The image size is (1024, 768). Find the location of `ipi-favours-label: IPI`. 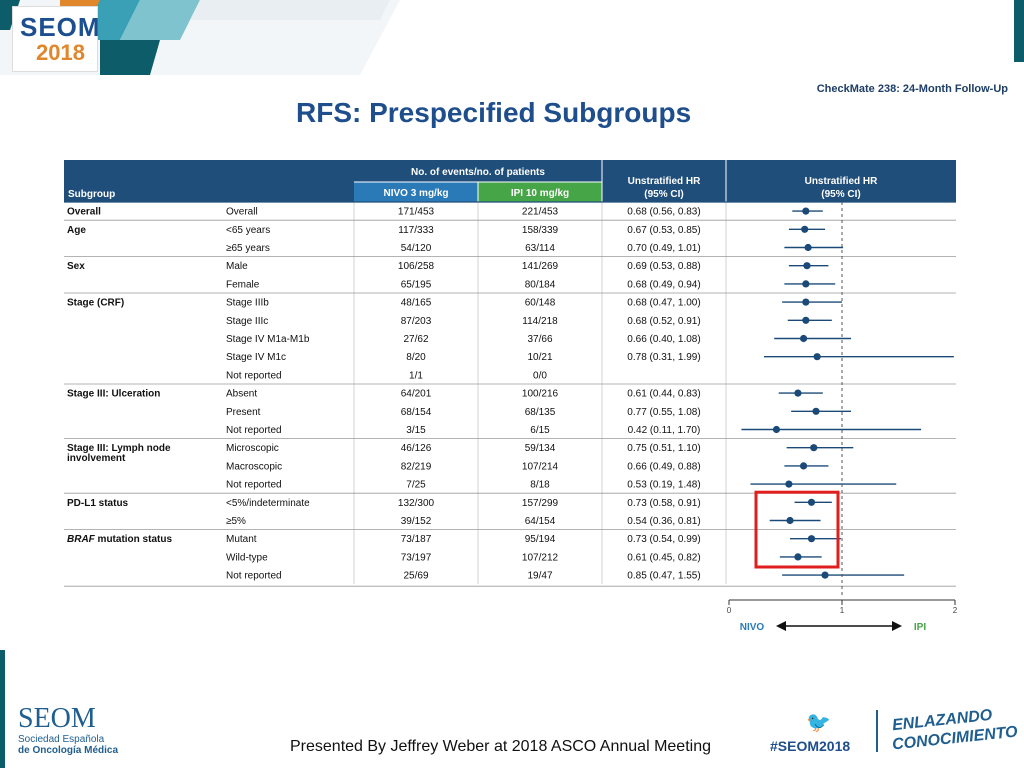

ipi-favours-label: IPI is located at coordinates (920, 627).